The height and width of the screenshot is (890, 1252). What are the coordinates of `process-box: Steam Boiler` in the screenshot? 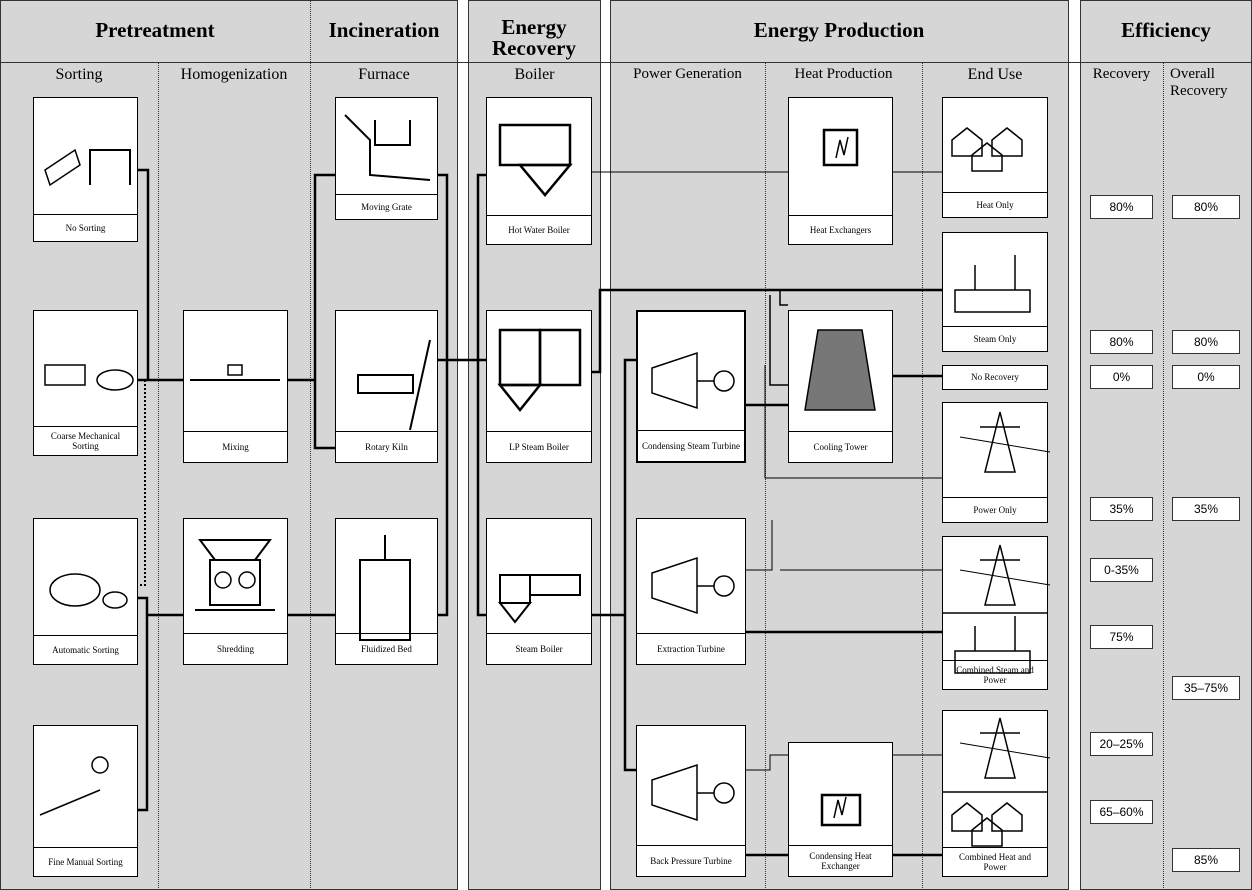 It's located at (539, 591).